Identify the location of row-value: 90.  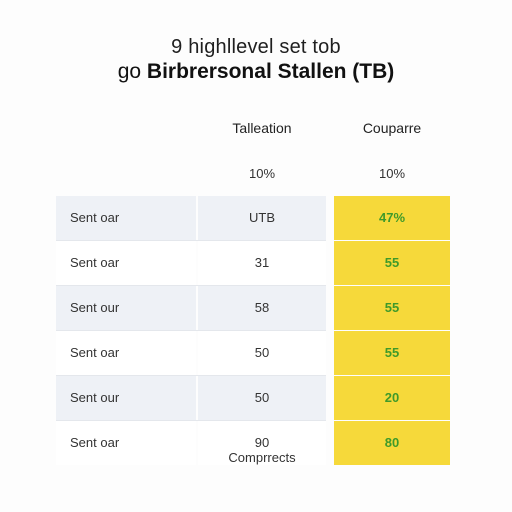
(262, 443).